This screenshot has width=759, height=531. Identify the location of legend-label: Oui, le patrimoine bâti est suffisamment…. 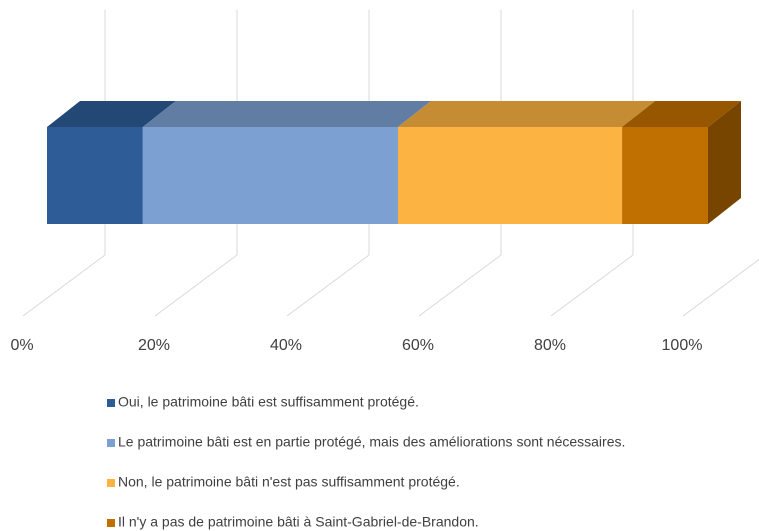
(268, 402).